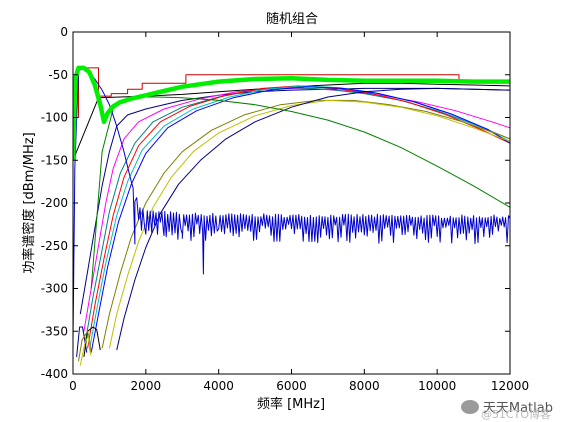 The width and height of the screenshot is (561, 422). Describe the element at coordinates (54, 331) in the screenshot. I see `y-tick-label: -350` at that location.